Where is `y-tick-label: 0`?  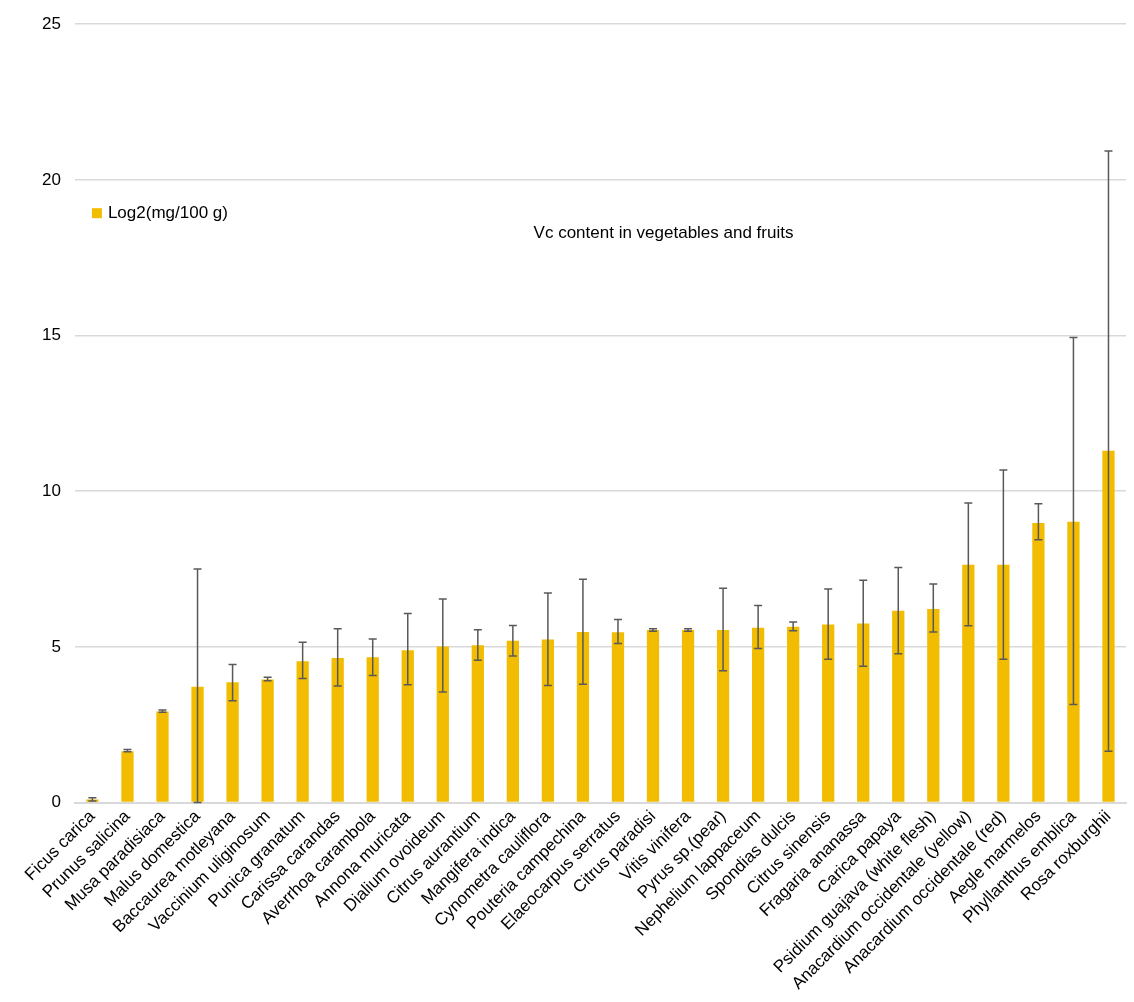
y-tick-label: 0 is located at coordinates (56, 802).